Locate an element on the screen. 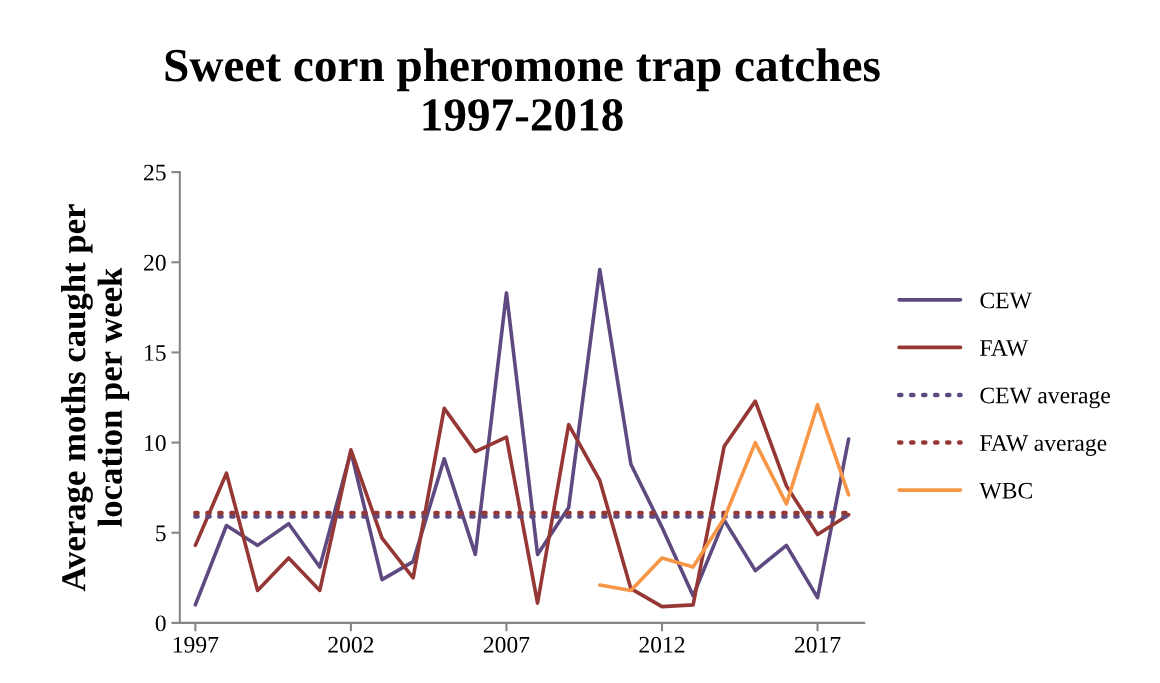  y-tick-label: 20 is located at coordinates (155, 262).